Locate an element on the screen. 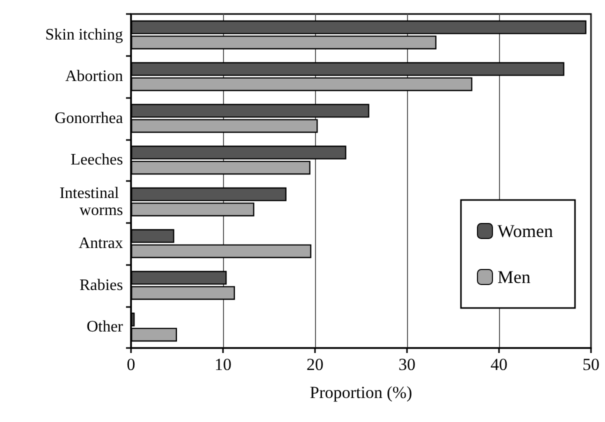  x-tick-label: 50 is located at coordinates (591, 364).